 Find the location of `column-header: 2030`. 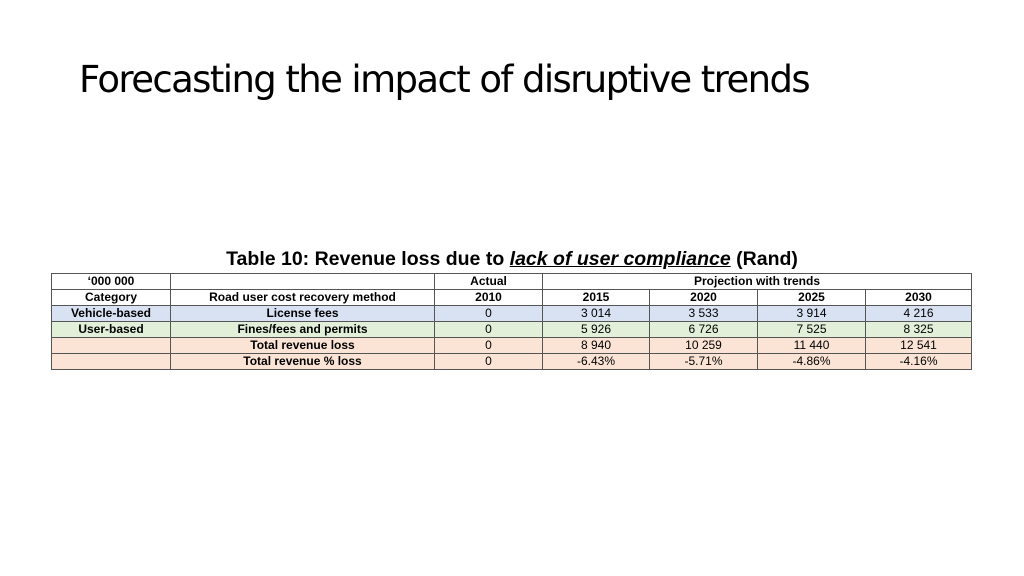

column-header: 2030 is located at coordinates (918, 297).